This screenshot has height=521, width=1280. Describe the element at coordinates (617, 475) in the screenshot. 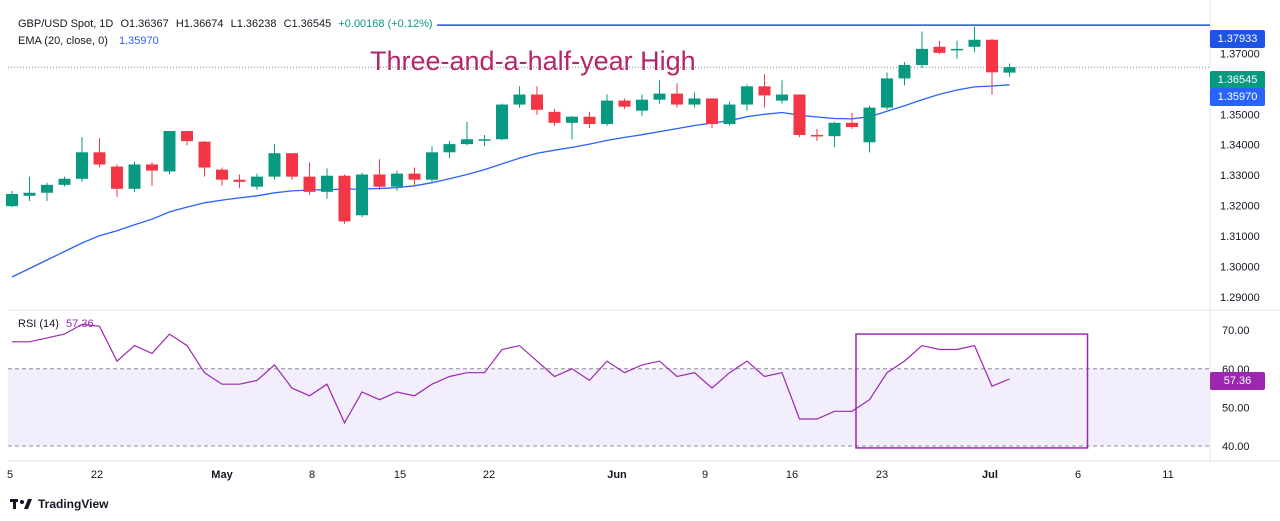

I see `time-tick-label: Jun` at that location.